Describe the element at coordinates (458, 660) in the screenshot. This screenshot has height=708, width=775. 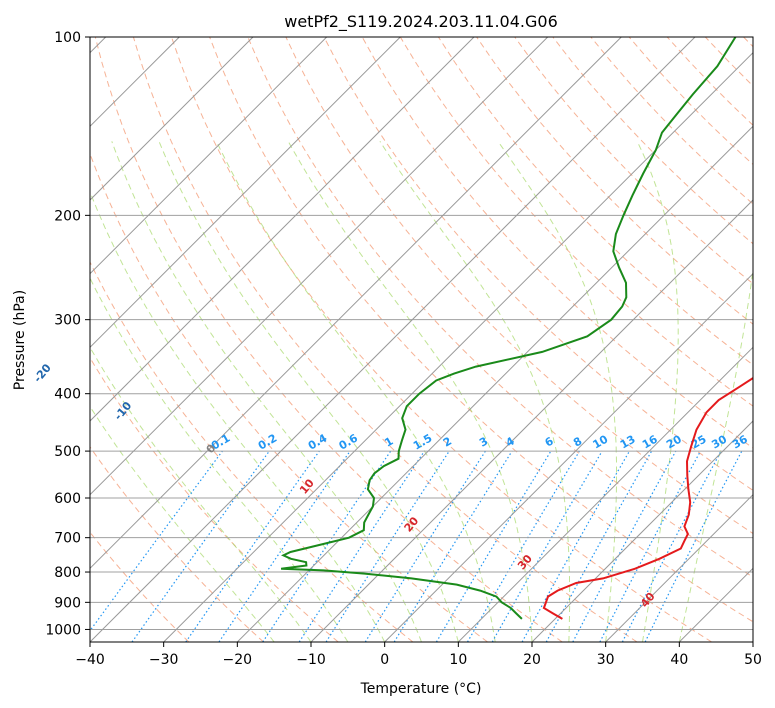
I see `x-tick-label: 10` at that location.